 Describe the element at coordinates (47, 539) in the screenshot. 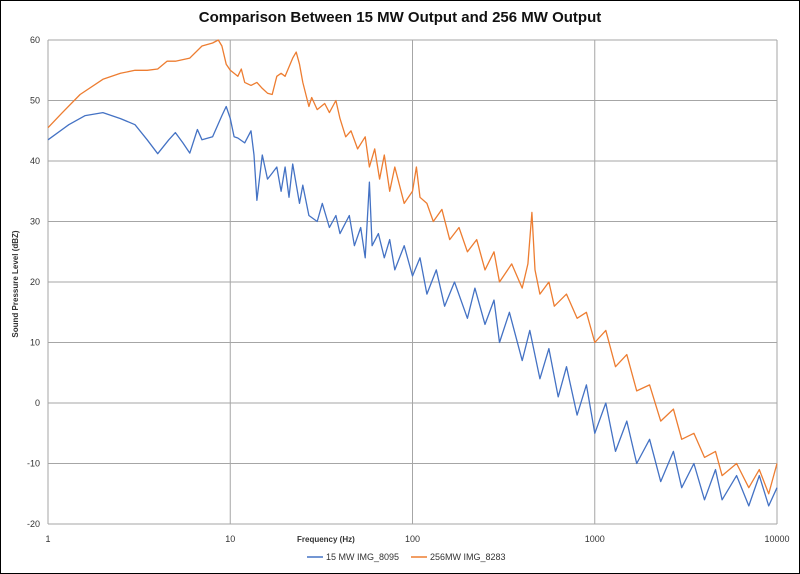

I see `x-tick-label: 1` at that location.